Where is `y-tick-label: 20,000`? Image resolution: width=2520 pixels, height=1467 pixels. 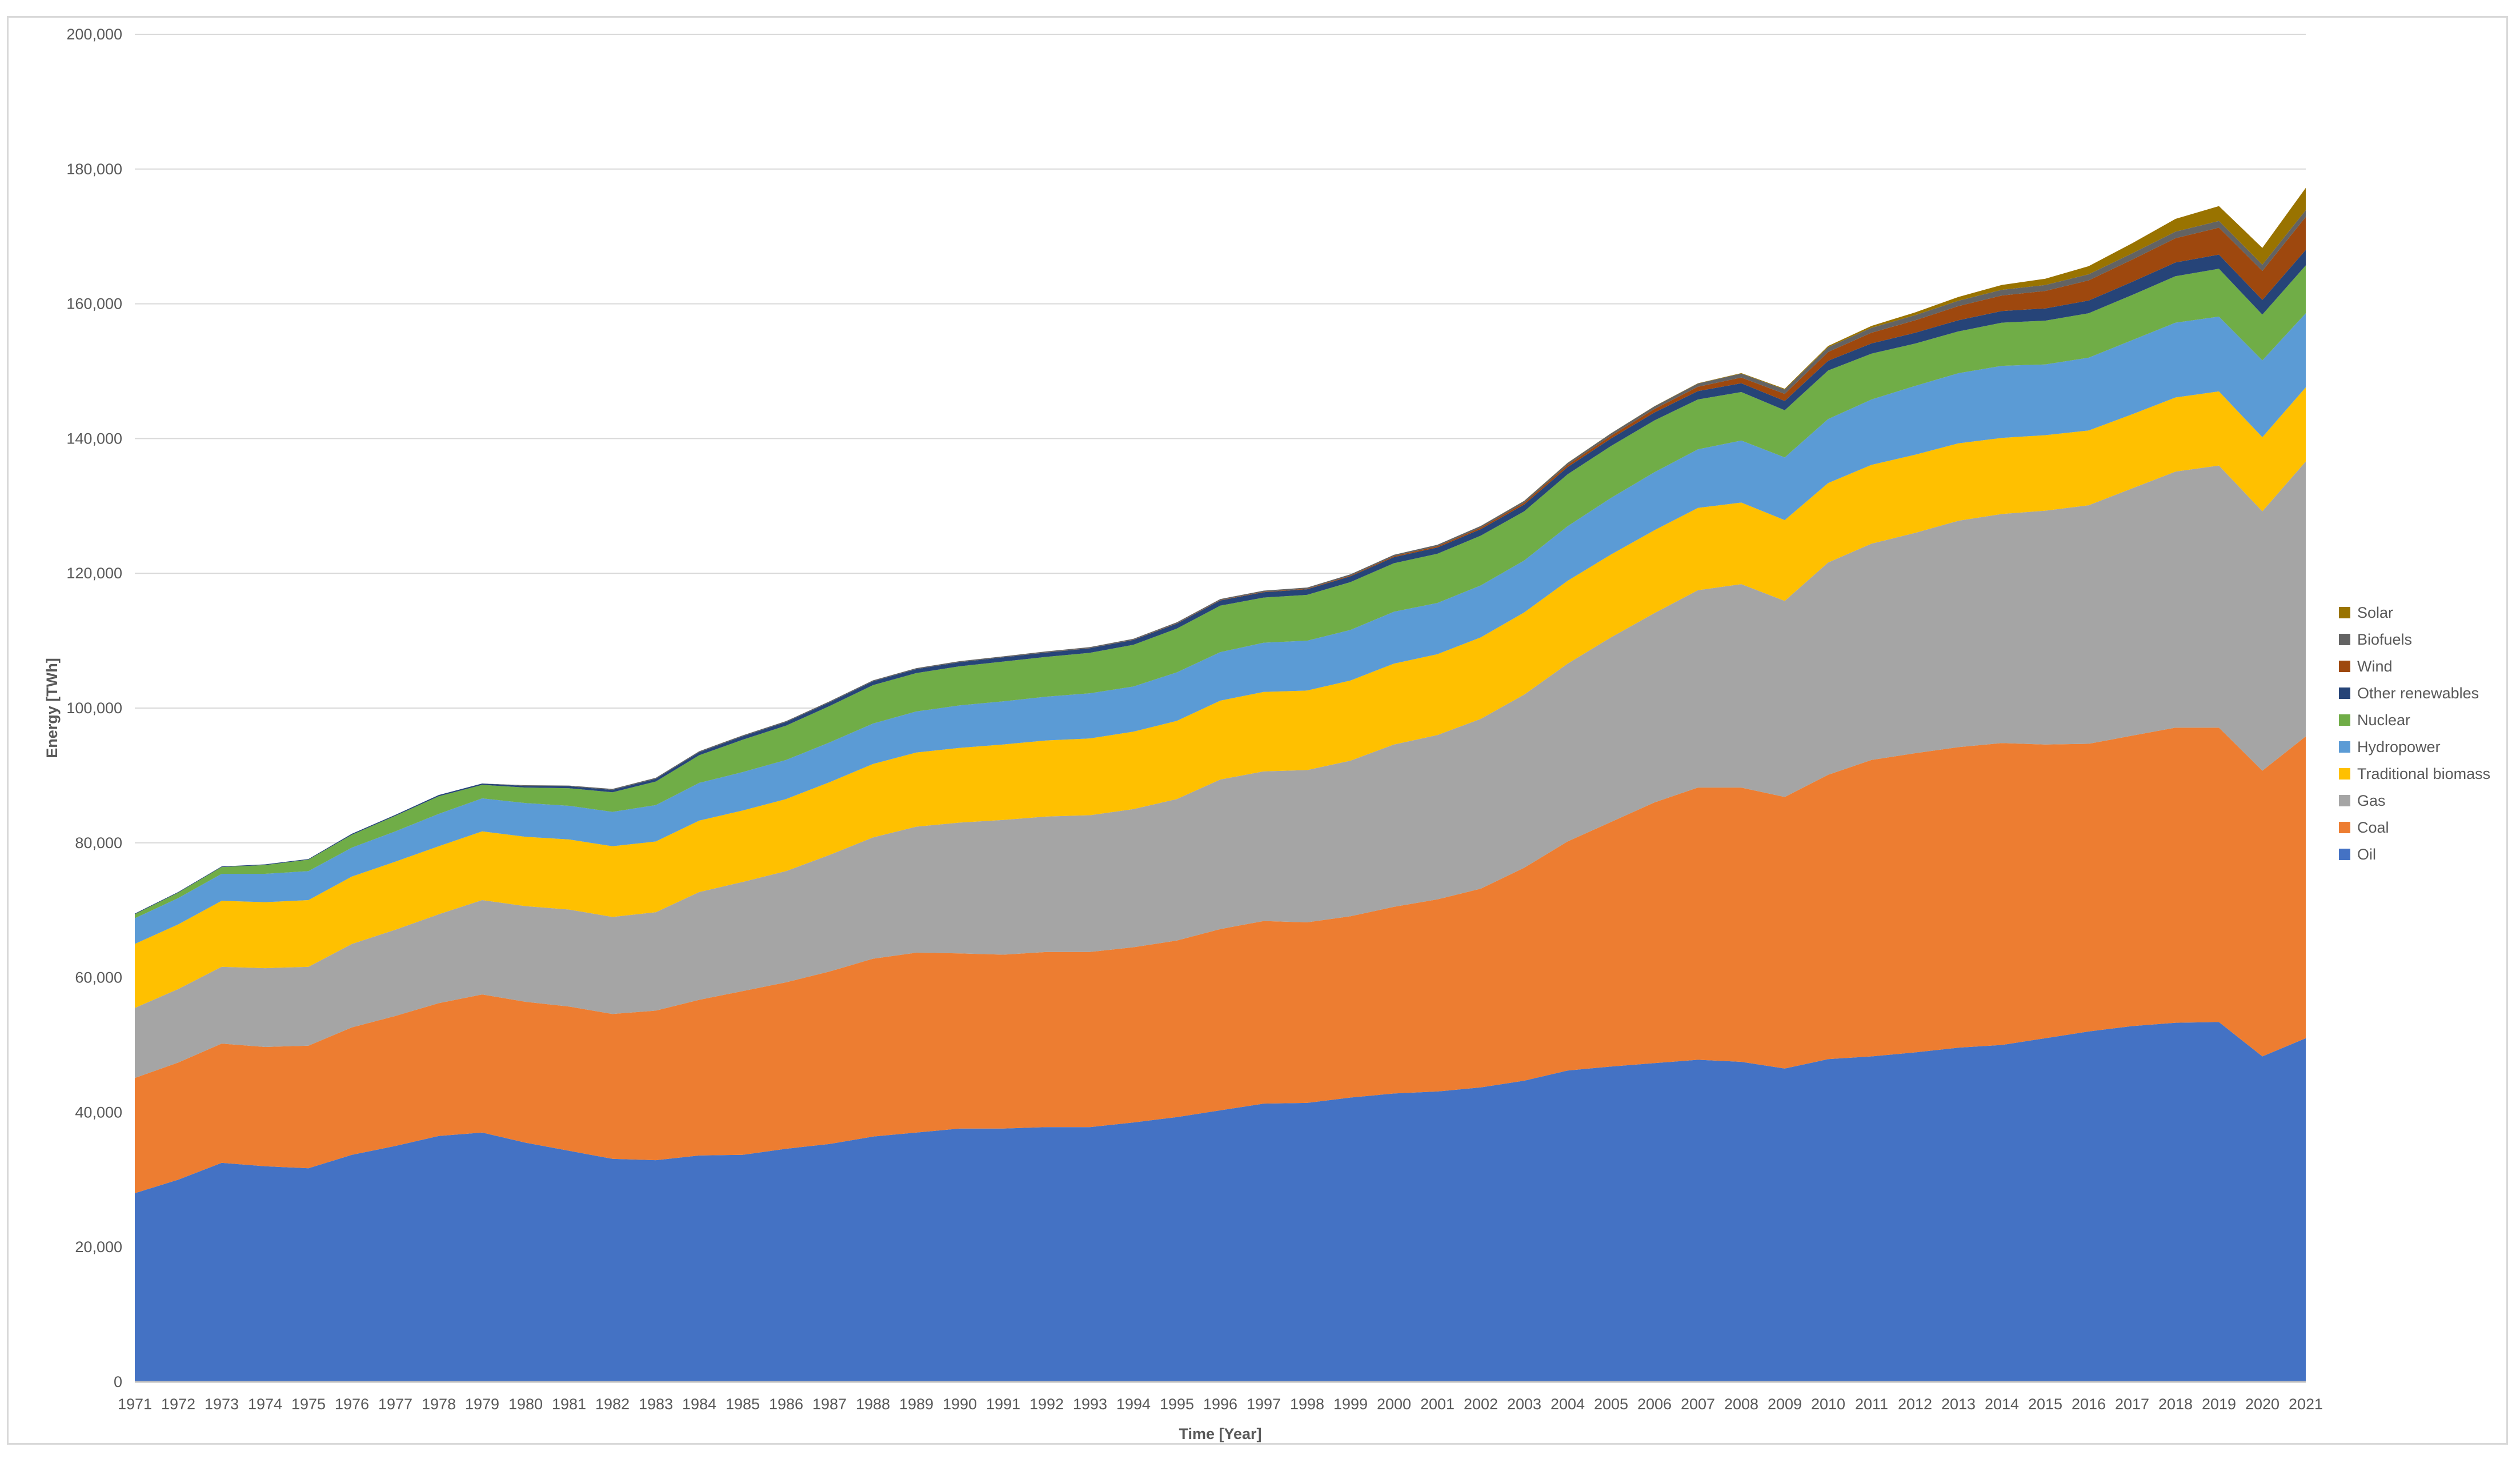
y-tick-label: 20,000 is located at coordinates (98, 1247).